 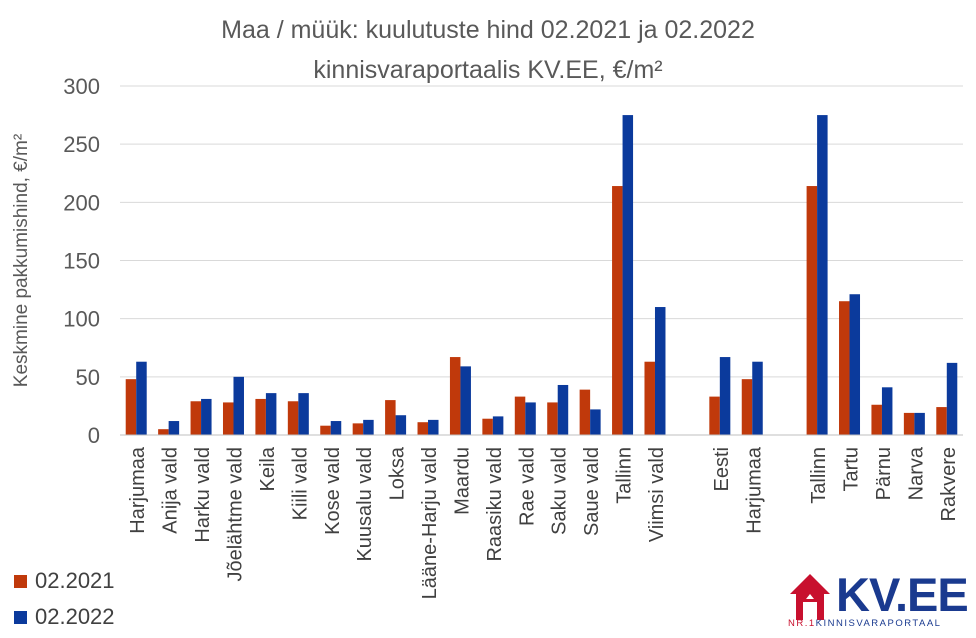 I want to click on bar-02.2021-Tartu, so click(x=844, y=368).